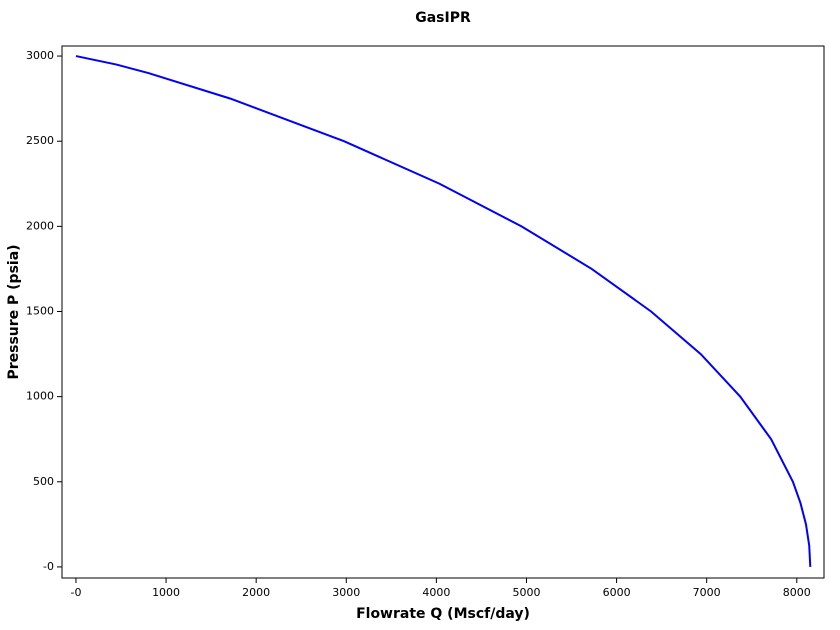 This screenshot has width=840, height=630. I want to click on x-tick-label: 1000, so click(166, 592).